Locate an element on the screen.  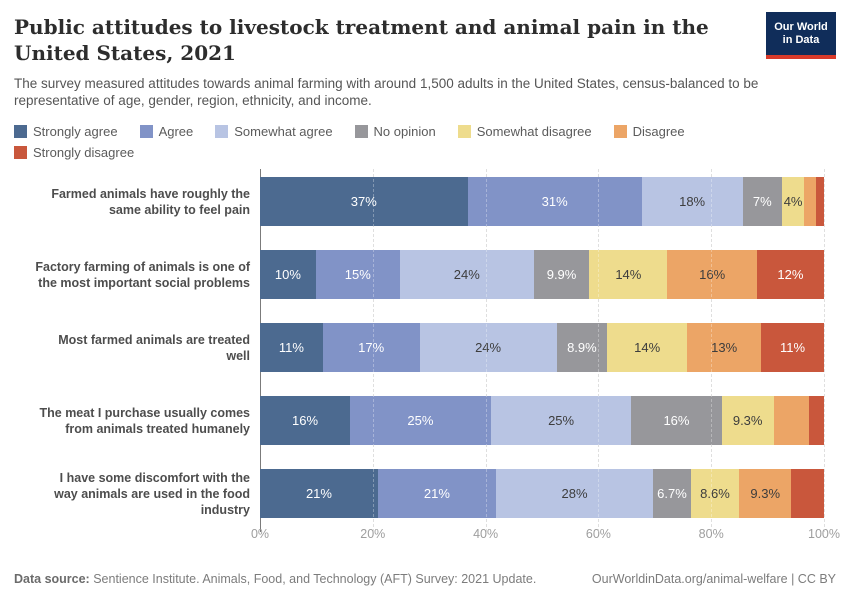
bar-segment-value: 37% is located at coordinates (363, 201).